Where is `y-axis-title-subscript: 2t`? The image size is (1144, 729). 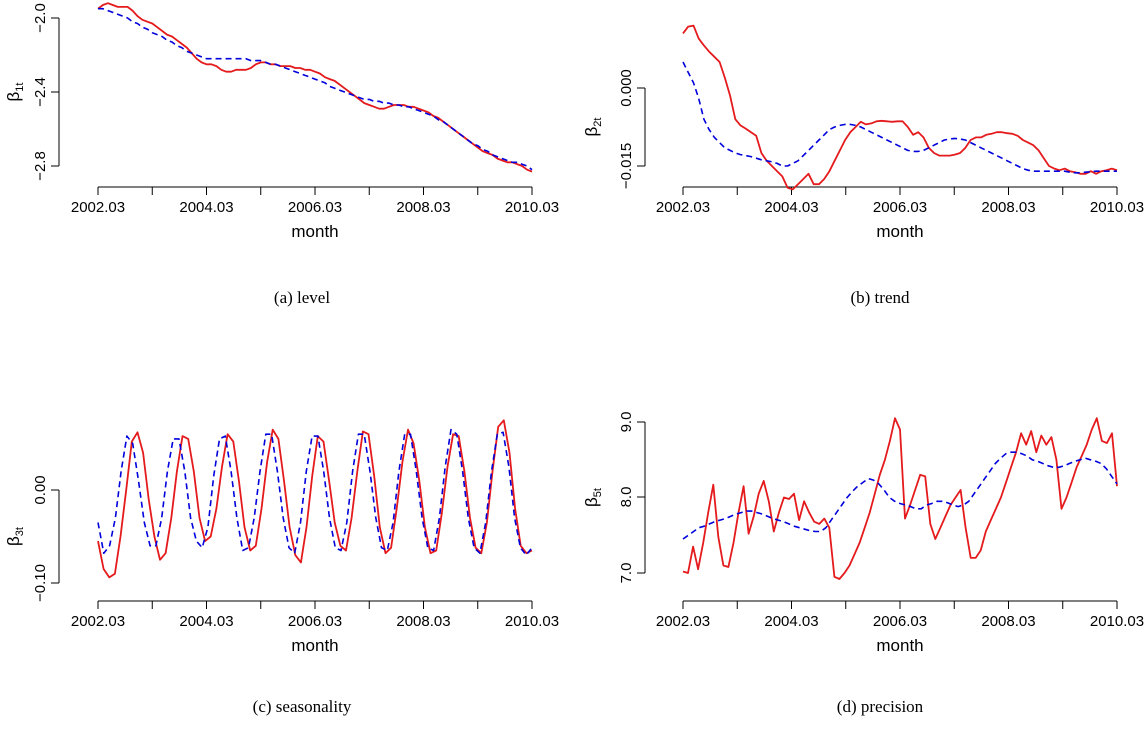 y-axis-title-subscript: 2t is located at coordinates (598, 122).